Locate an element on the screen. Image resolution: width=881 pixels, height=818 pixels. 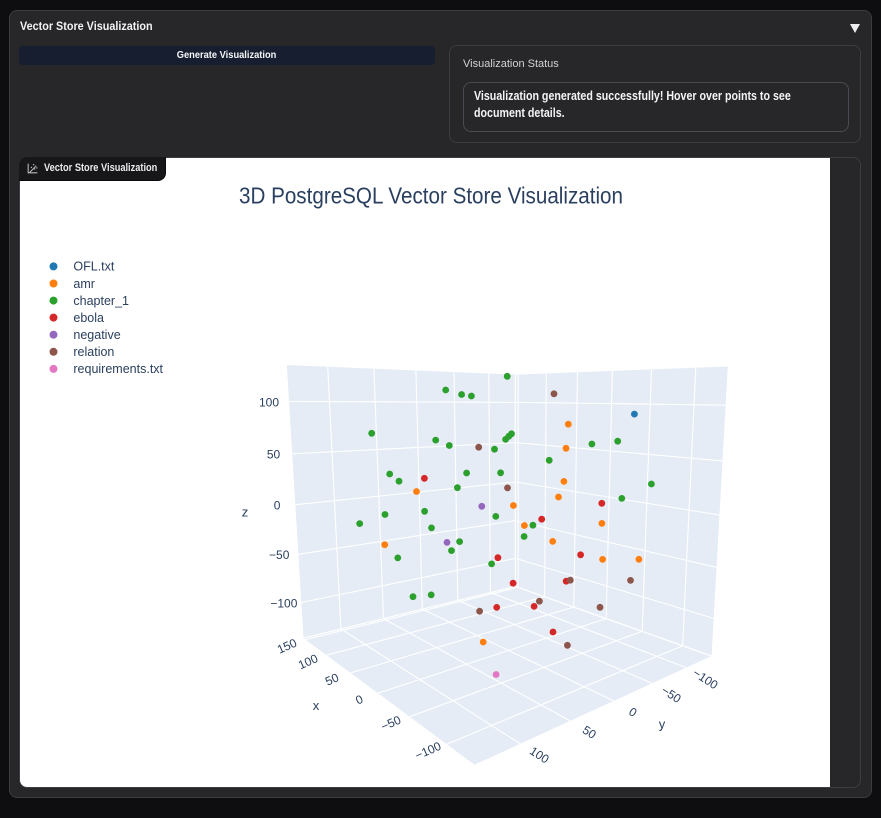
svg-text: amr is located at coordinates (84, 284).